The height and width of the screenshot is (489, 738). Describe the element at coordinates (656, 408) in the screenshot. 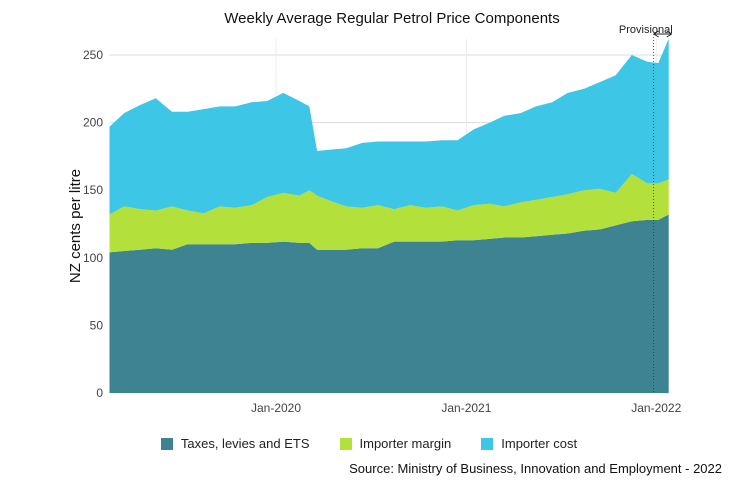

I see `x-tick-label: Jan-2022` at that location.